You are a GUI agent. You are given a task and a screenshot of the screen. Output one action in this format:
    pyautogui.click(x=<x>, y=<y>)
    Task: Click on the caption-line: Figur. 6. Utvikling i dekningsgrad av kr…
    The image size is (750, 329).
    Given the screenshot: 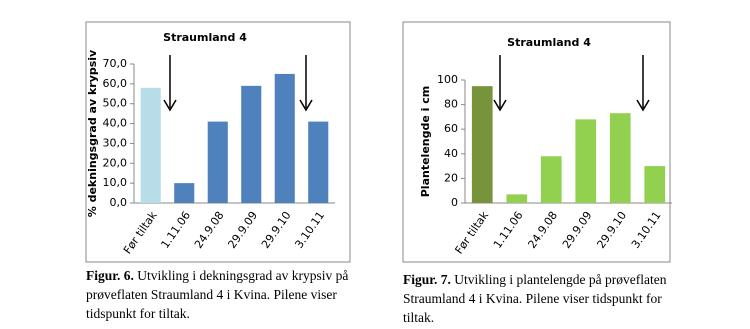 What is the action you would take?
    pyautogui.click(x=217, y=275)
    